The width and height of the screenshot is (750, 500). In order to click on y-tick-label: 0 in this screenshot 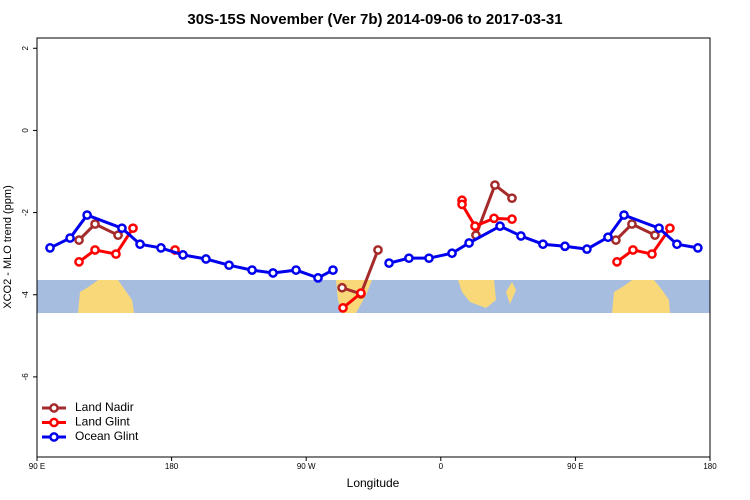, I will do `click(25, 130)`.